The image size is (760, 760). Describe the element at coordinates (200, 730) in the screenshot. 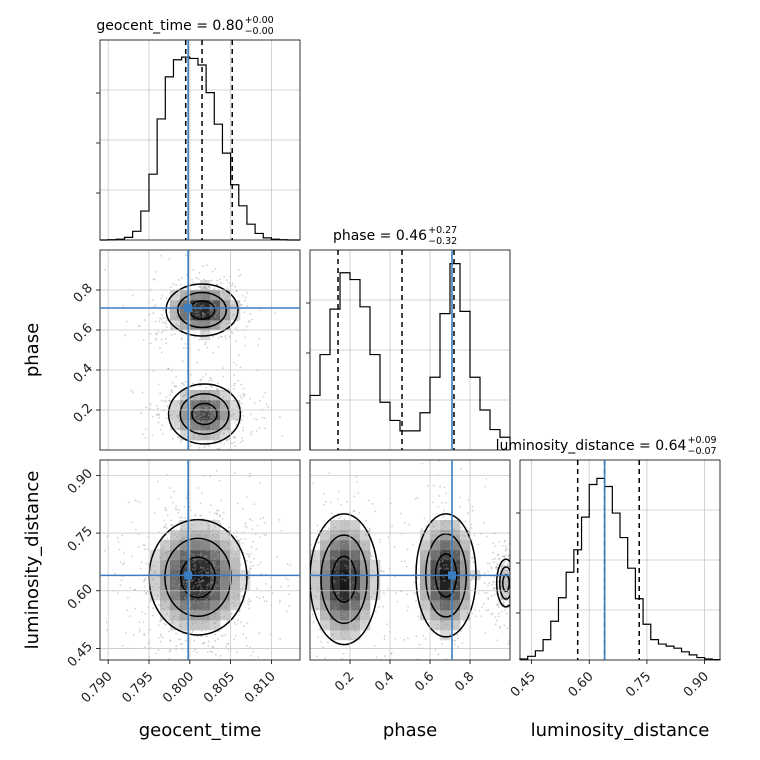

I see `xlabel-geocent_time: geocent_time` at that location.